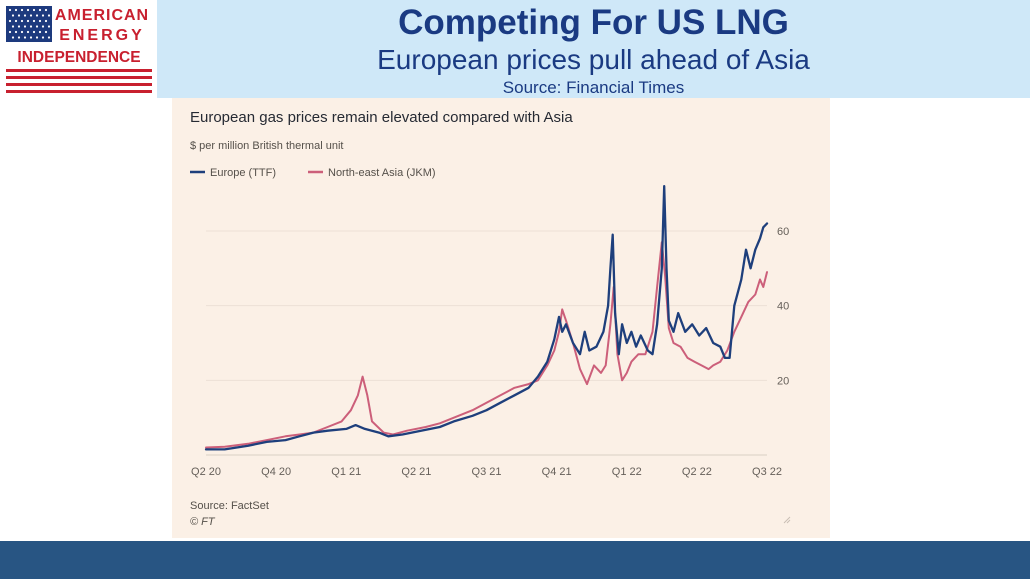 The width and height of the screenshot is (1030, 579). Describe the element at coordinates (515, 560) in the screenshot. I see `footer-bar` at that location.